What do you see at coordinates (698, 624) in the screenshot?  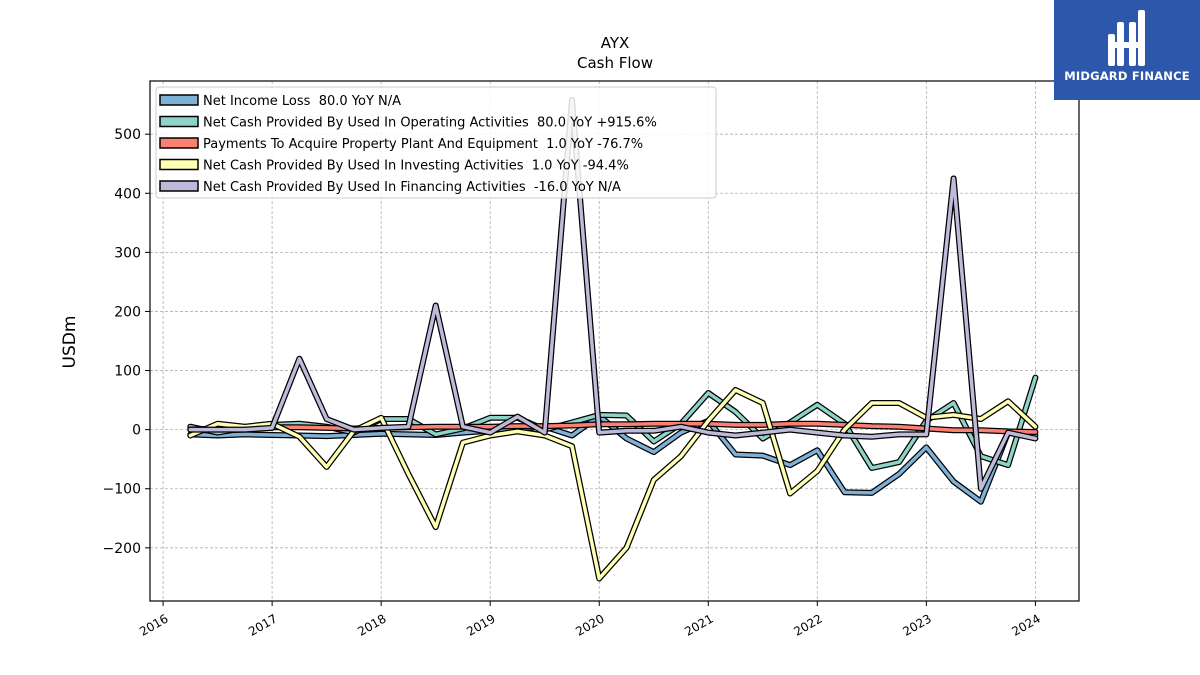 I see `x-tick-label: 2021` at bounding box center [698, 624].